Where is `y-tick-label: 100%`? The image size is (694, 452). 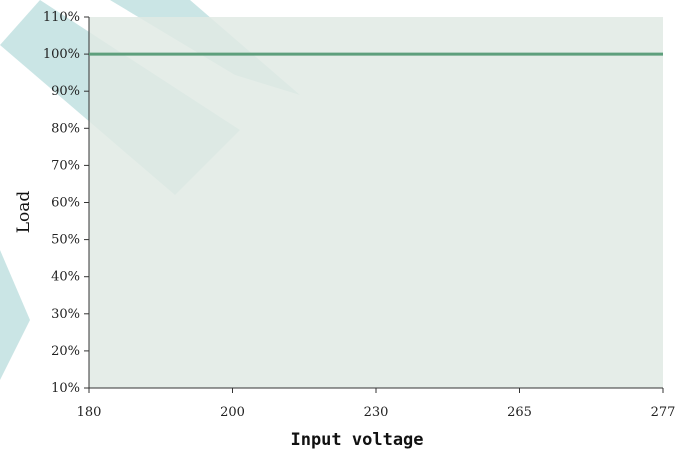 y-tick-label: 100% is located at coordinates (61, 54).